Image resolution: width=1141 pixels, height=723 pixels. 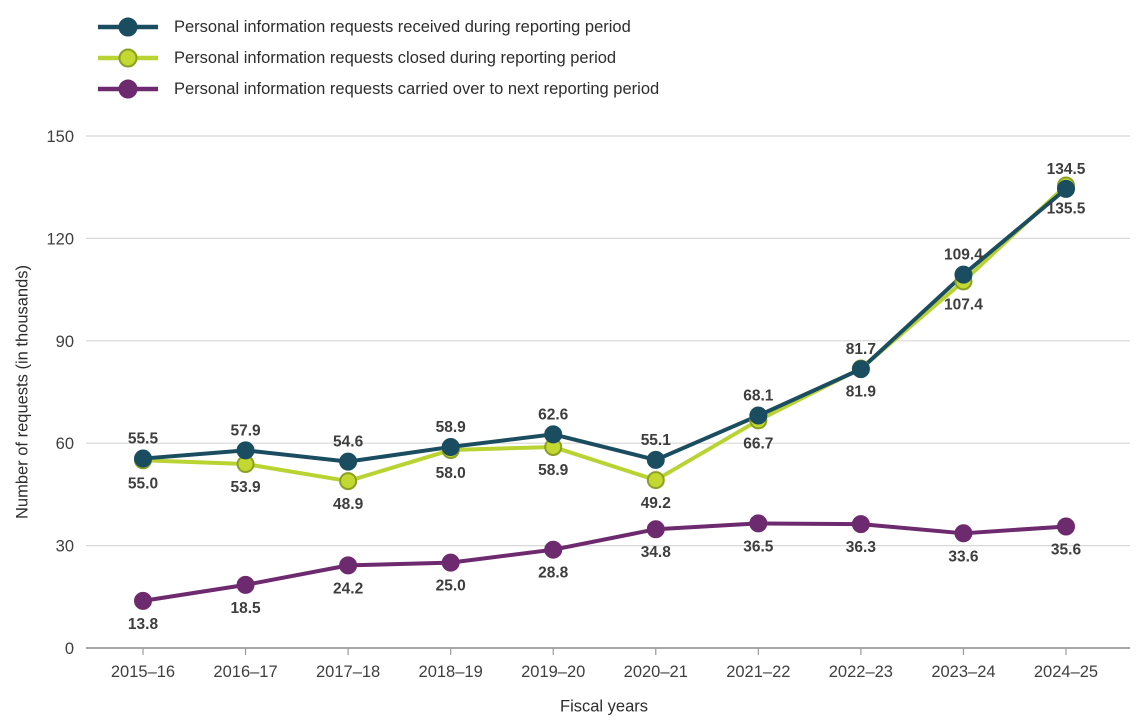 I want to click on data-label-closed: 48.9, so click(x=348, y=504).